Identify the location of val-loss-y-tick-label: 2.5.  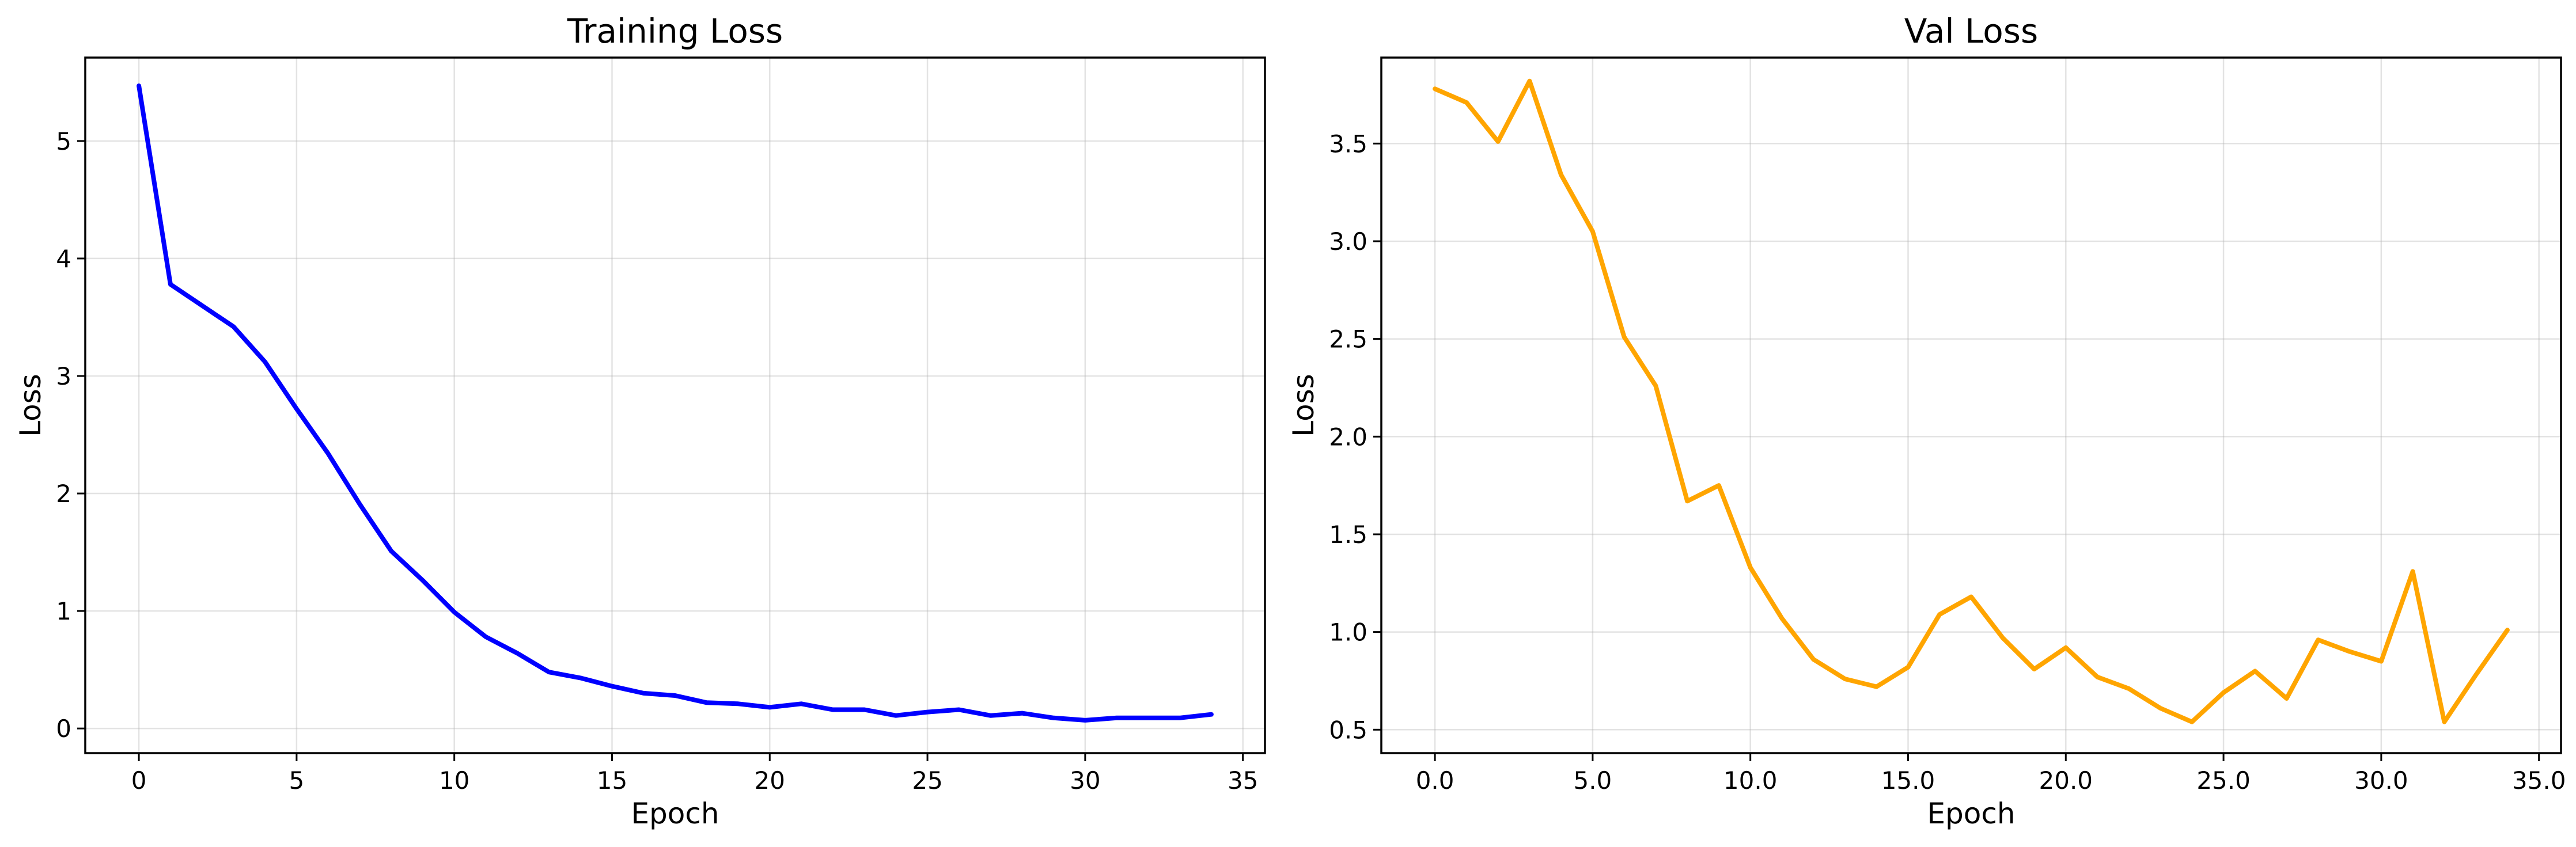
(1348, 340).